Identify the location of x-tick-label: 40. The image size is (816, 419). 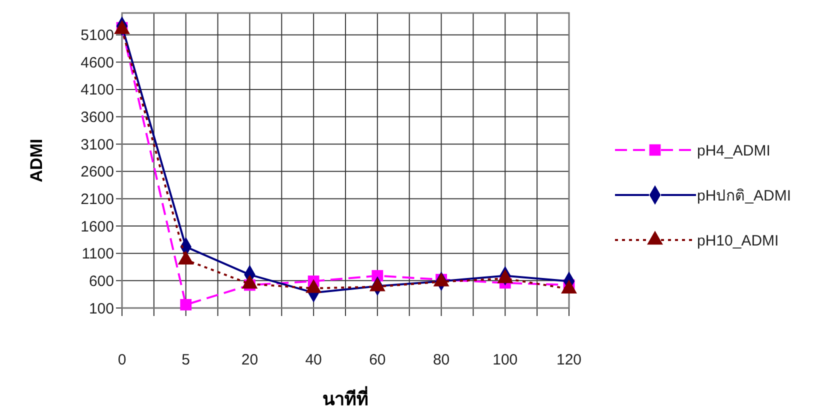
(313, 359).